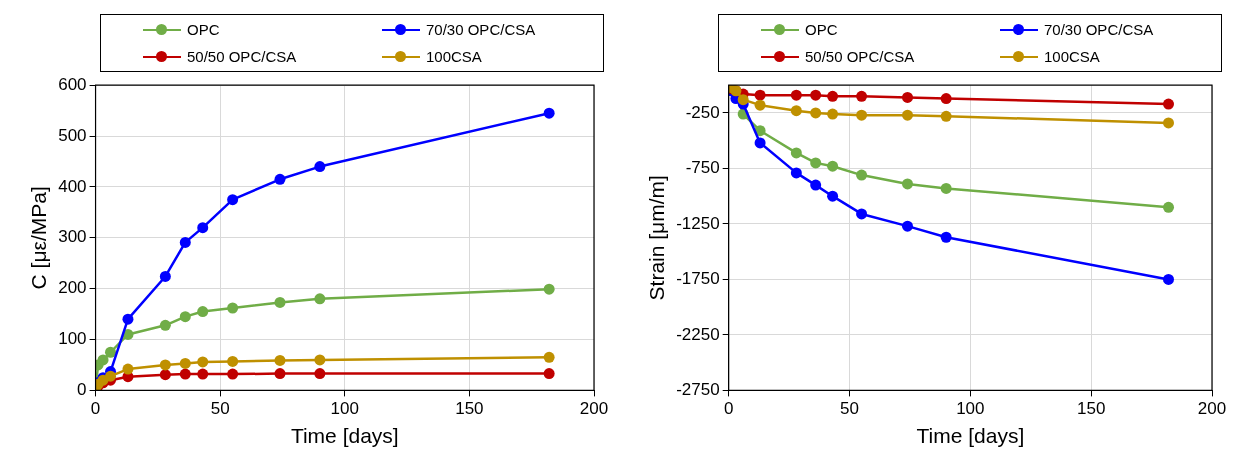 The height and width of the screenshot is (467, 1255). What do you see at coordinates (657, 238) in the screenshot?
I see `y-axis-title: Strain [μm/m]` at bounding box center [657, 238].